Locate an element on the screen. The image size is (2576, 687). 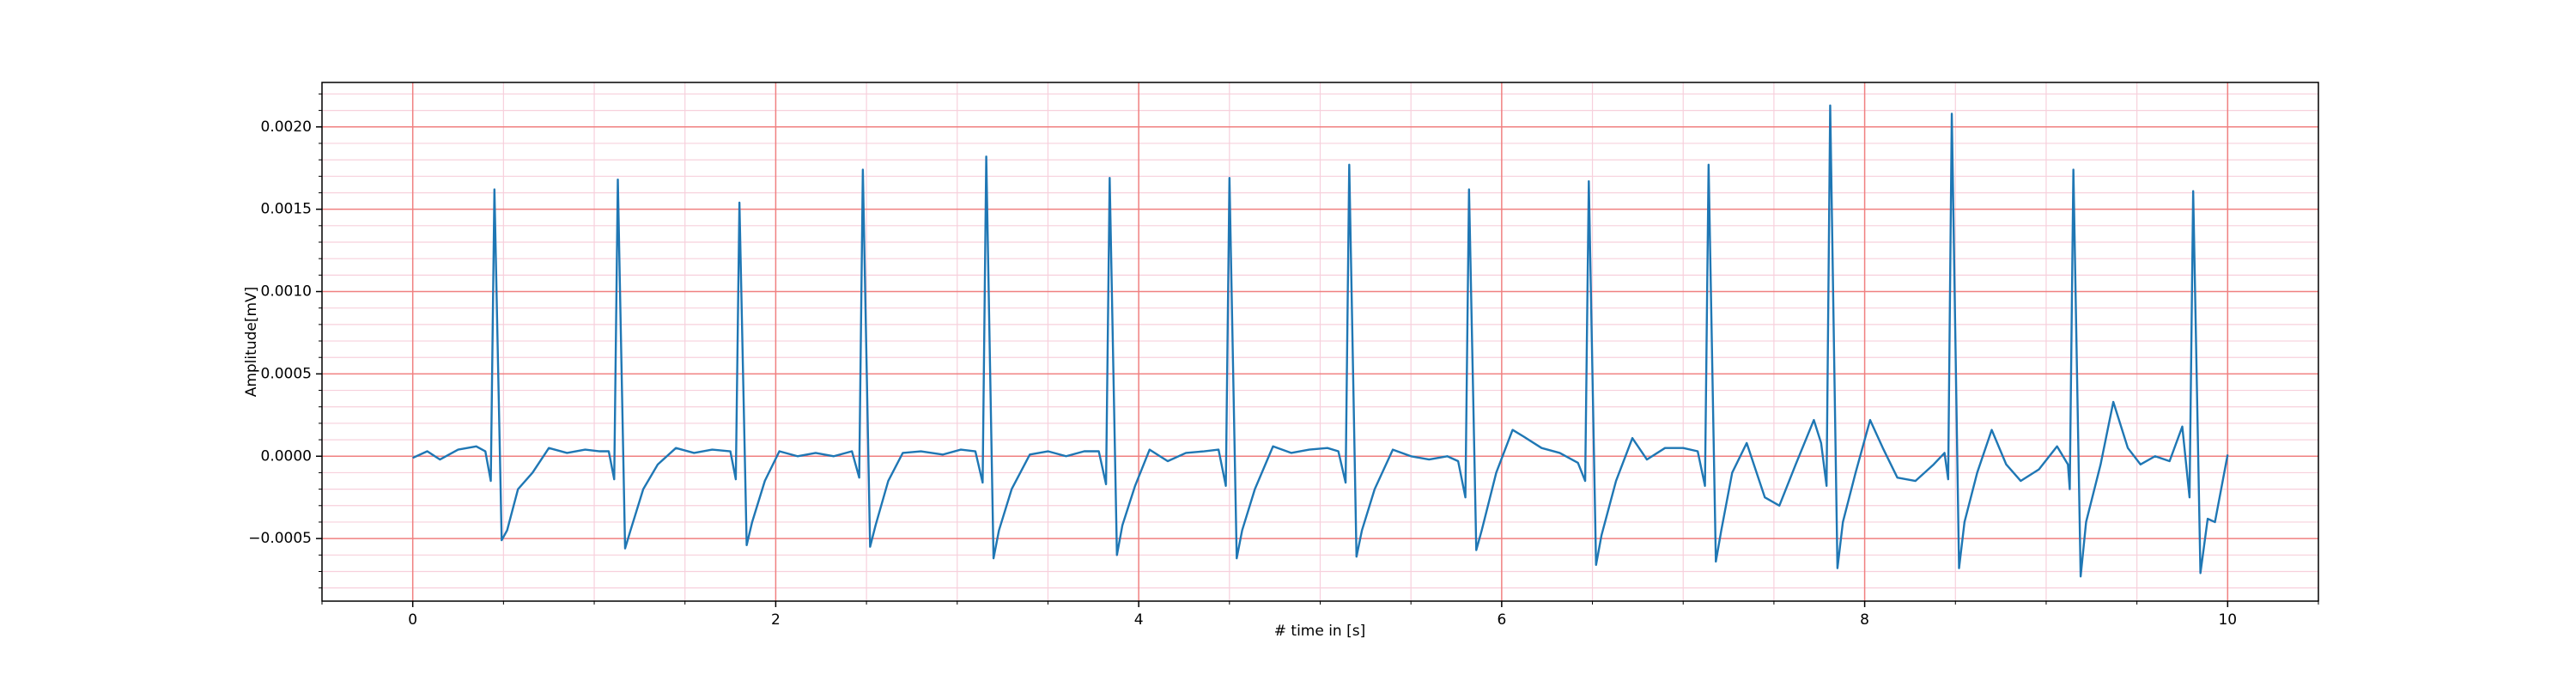
x-tick-label: 4 is located at coordinates (1139, 620).